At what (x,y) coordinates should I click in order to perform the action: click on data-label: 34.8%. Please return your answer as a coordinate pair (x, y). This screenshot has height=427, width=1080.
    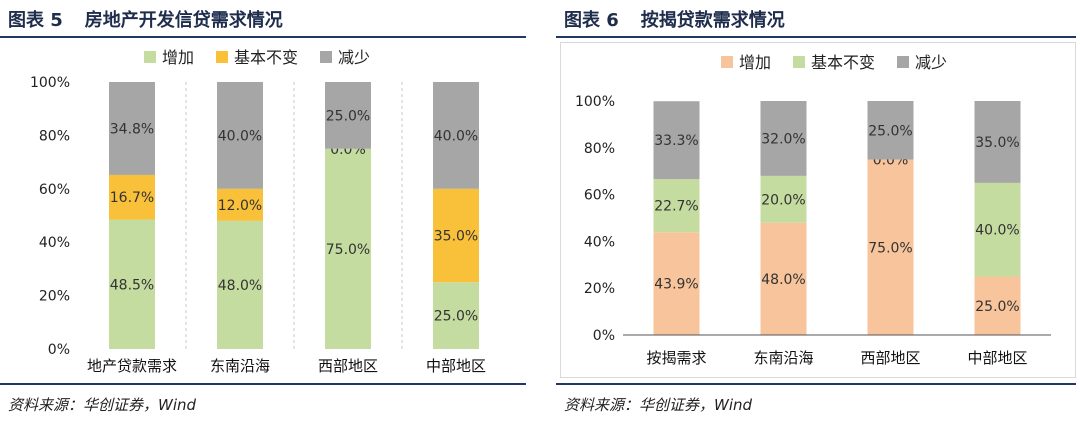
    Looking at the image, I should click on (132, 129).